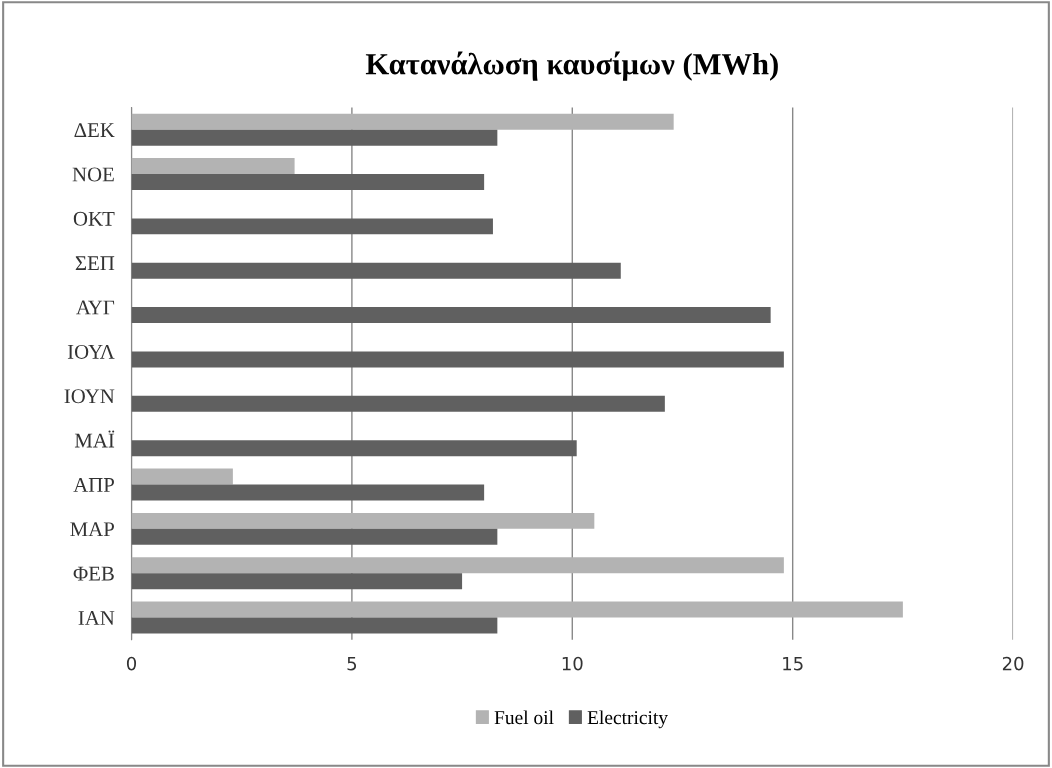  Describe the element at coordinates (95, 307) in the screenshot. I see `y-tick-label: ΑΥΓ` at that location.